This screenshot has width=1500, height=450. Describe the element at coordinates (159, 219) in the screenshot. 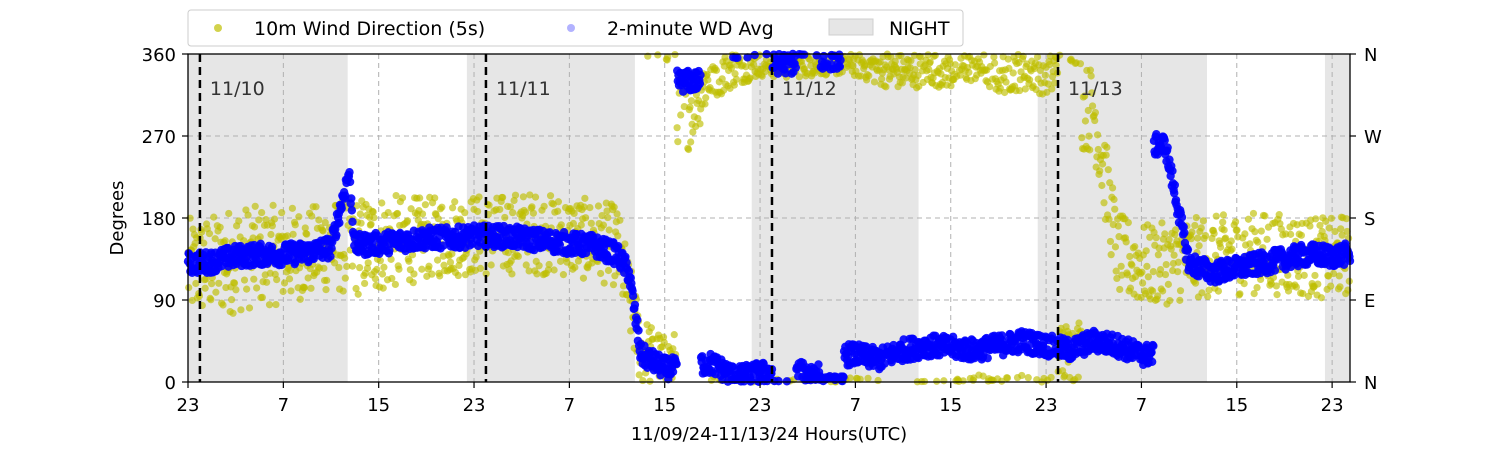

I see `y-tick-label: 180` at that location.